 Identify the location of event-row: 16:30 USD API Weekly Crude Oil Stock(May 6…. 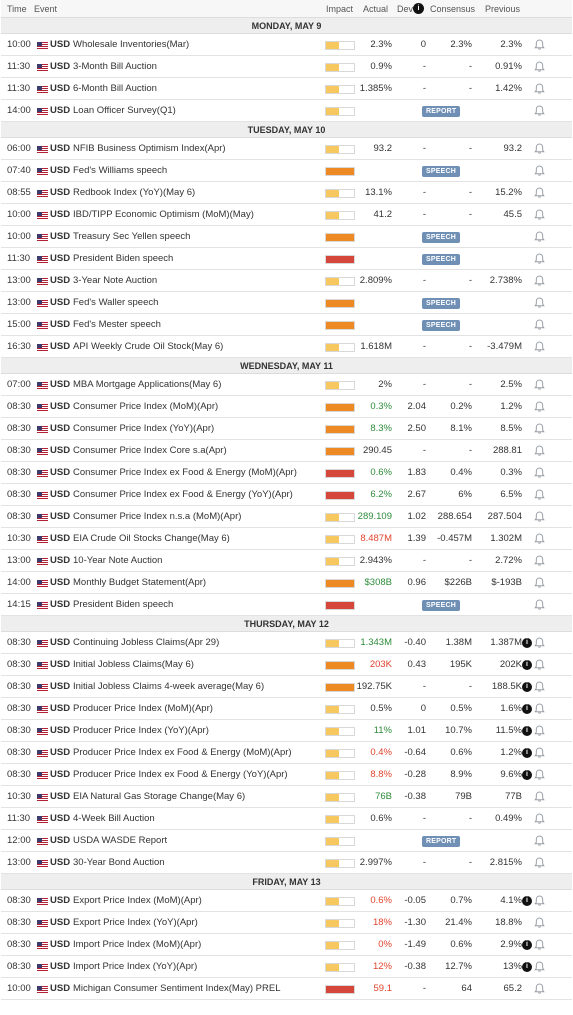
(286, 347).